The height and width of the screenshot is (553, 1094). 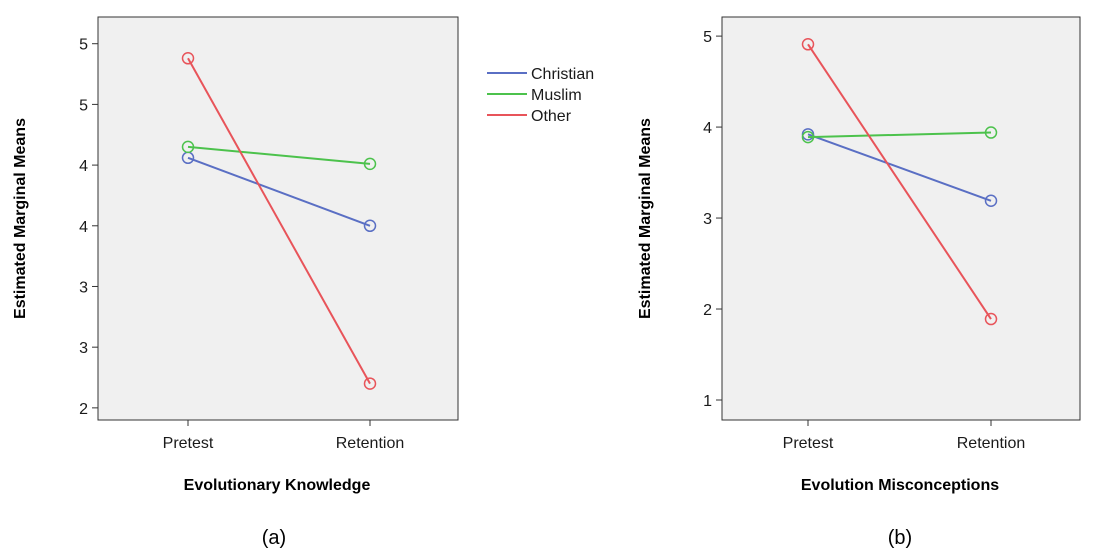 What do you see at coordinates (551, 116) in the screenshot?
I see `legend-label-other: Other` at bounding box center [551, 116].